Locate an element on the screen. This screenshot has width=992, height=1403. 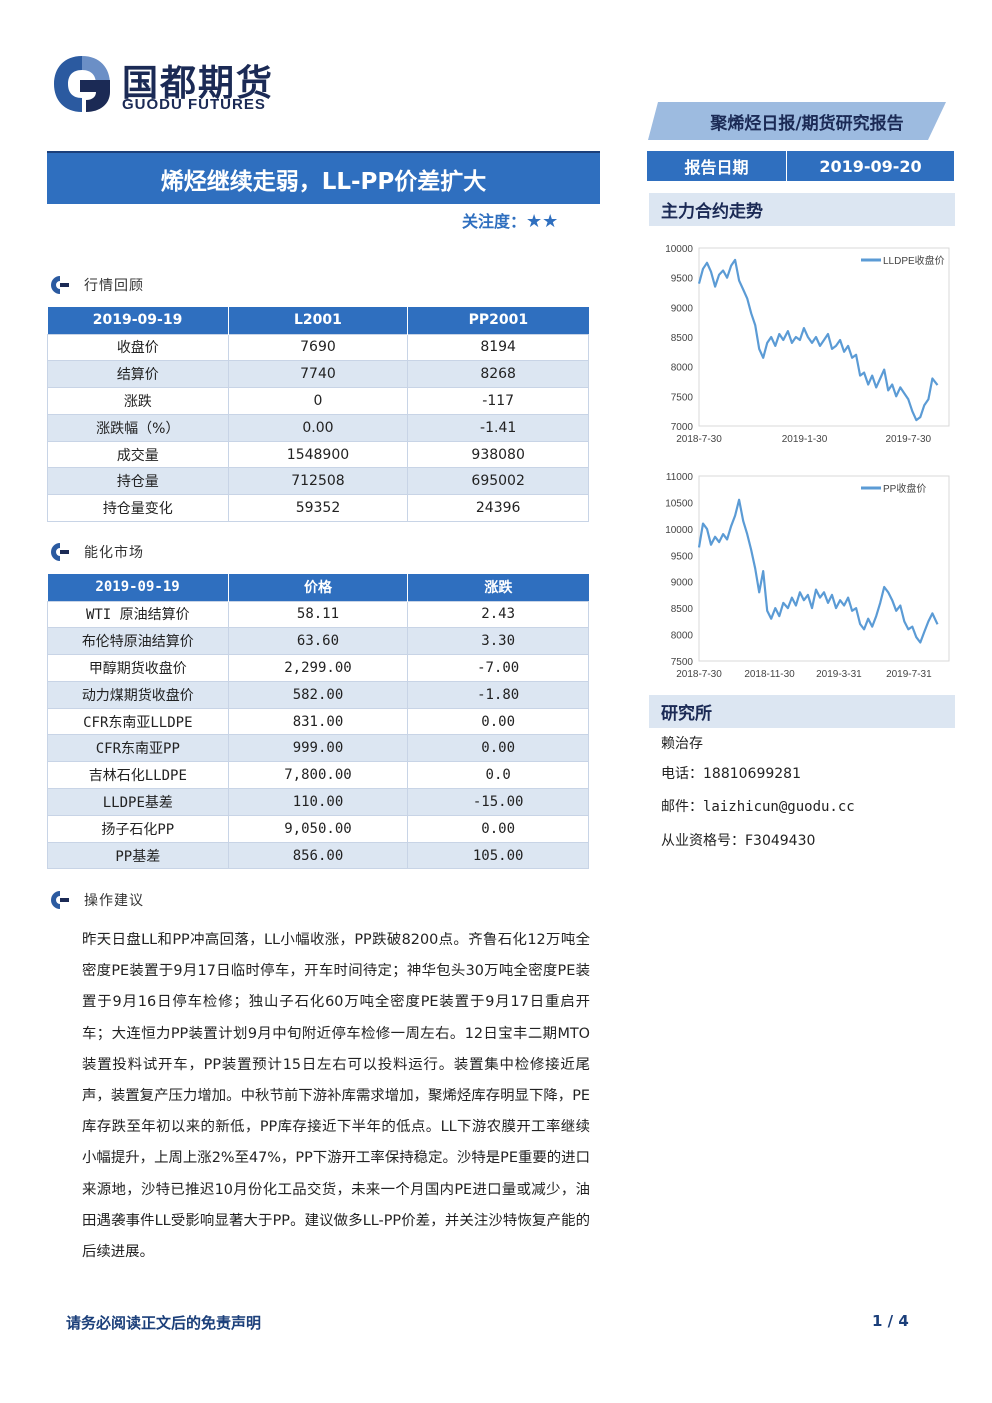
table-row: LLDPE基差 110.00 -15.00 is located at coordinates (318, 802).